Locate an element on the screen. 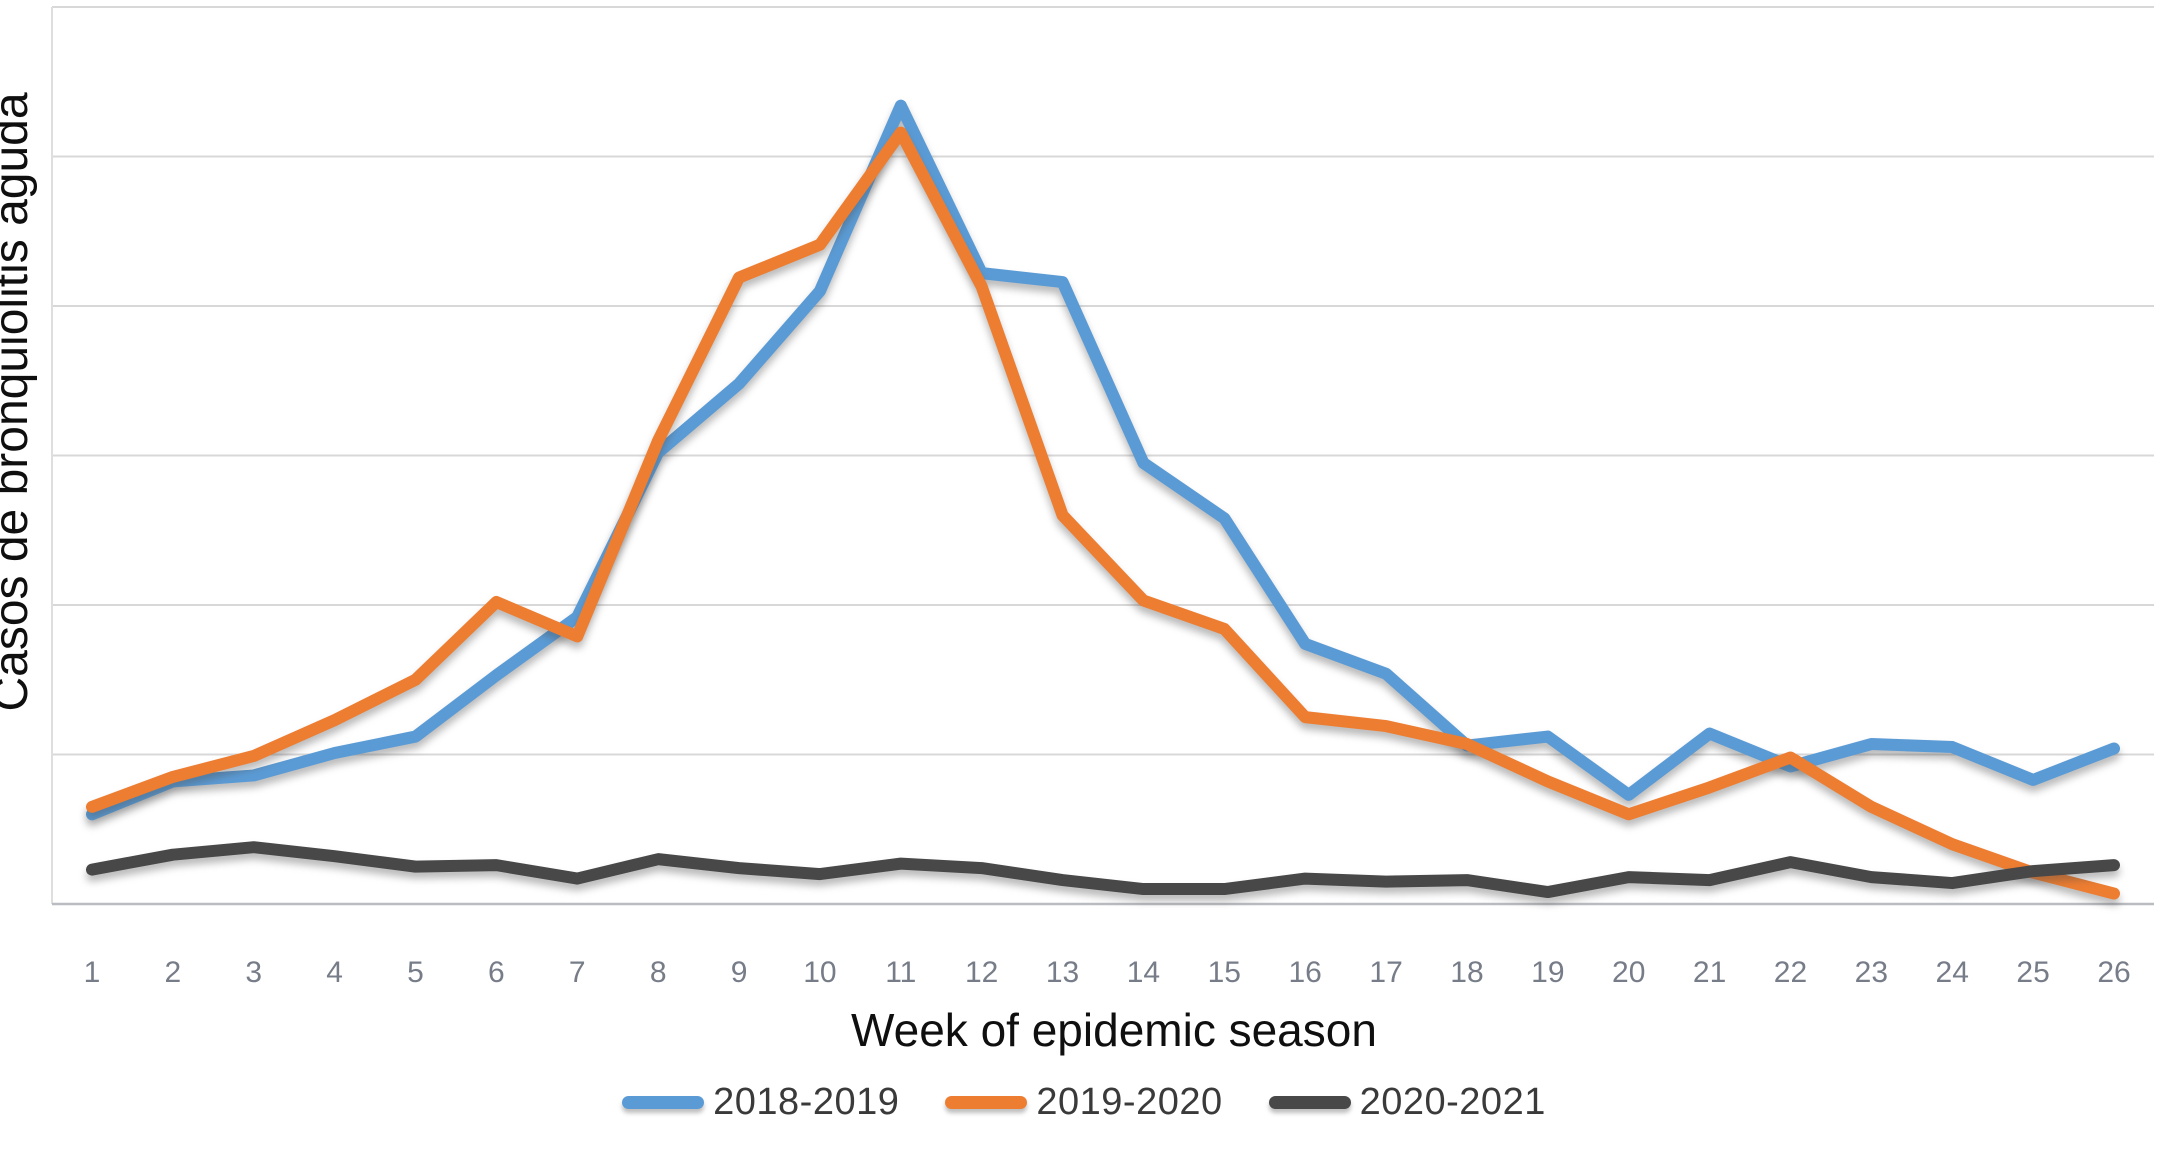  x-tick-label-11: 11 is located at coordinates (900, 972).